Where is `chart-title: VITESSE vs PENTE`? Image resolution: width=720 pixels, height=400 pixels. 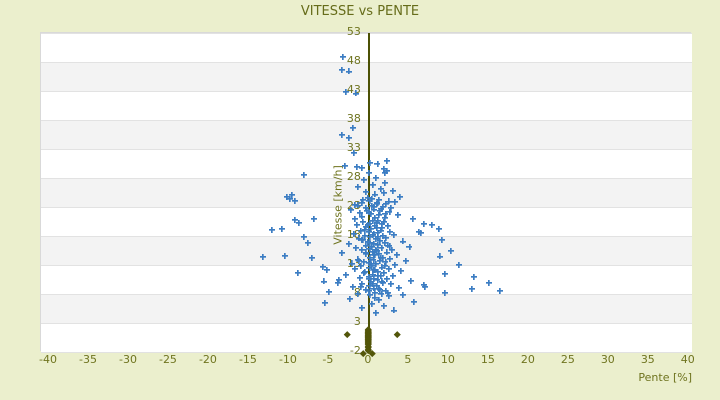
chart-title: VITESSE vs PENTE is located at coordinates (360, 11).